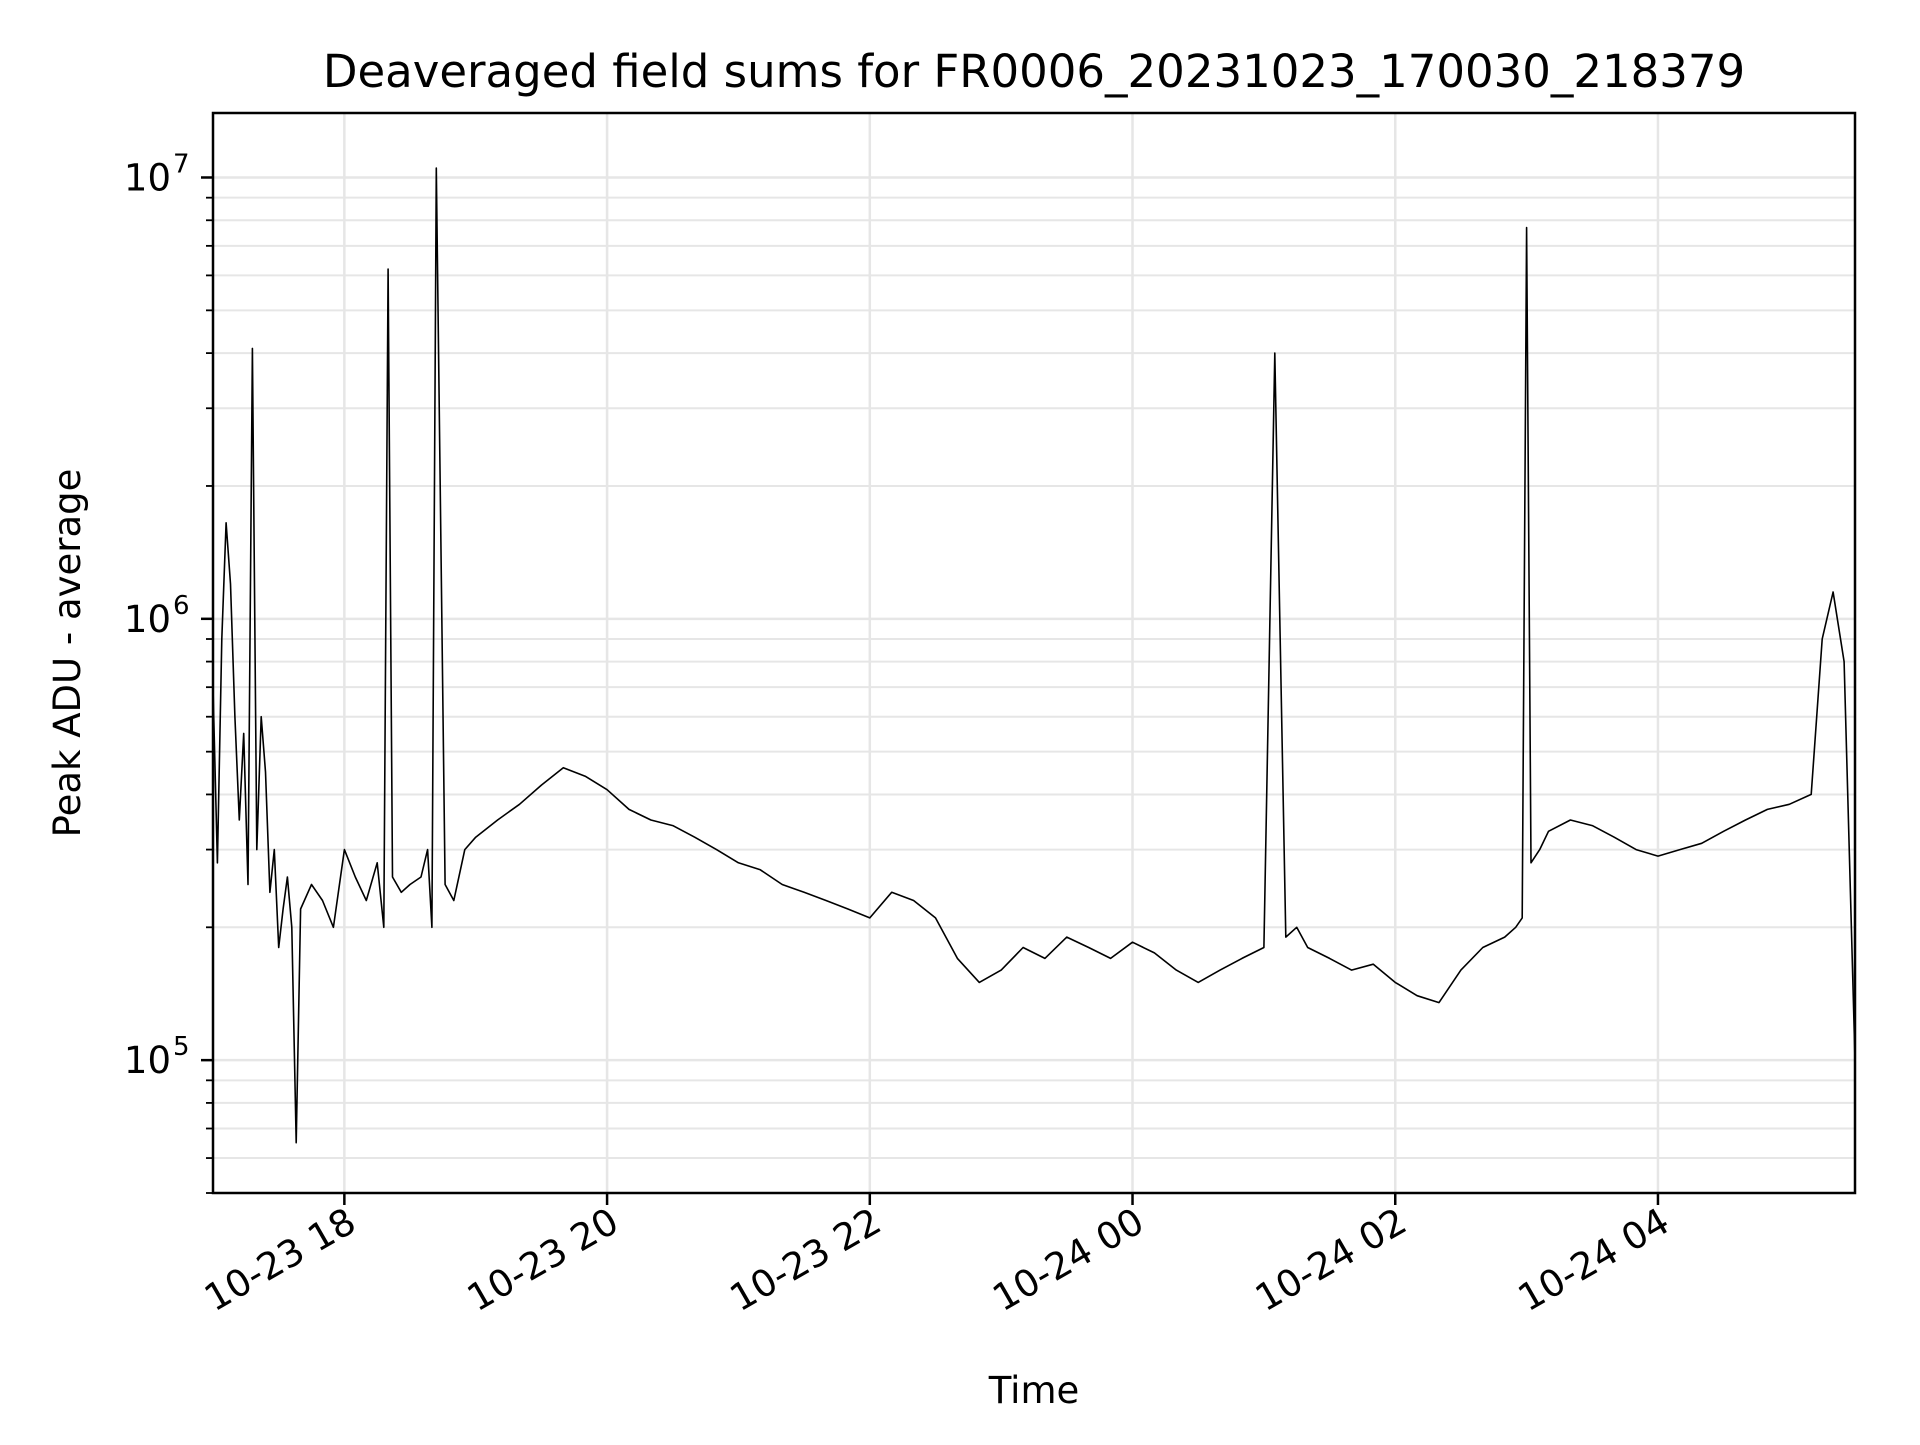  I want to click on y-tick-label-exponent: 7, so click(181, 164).